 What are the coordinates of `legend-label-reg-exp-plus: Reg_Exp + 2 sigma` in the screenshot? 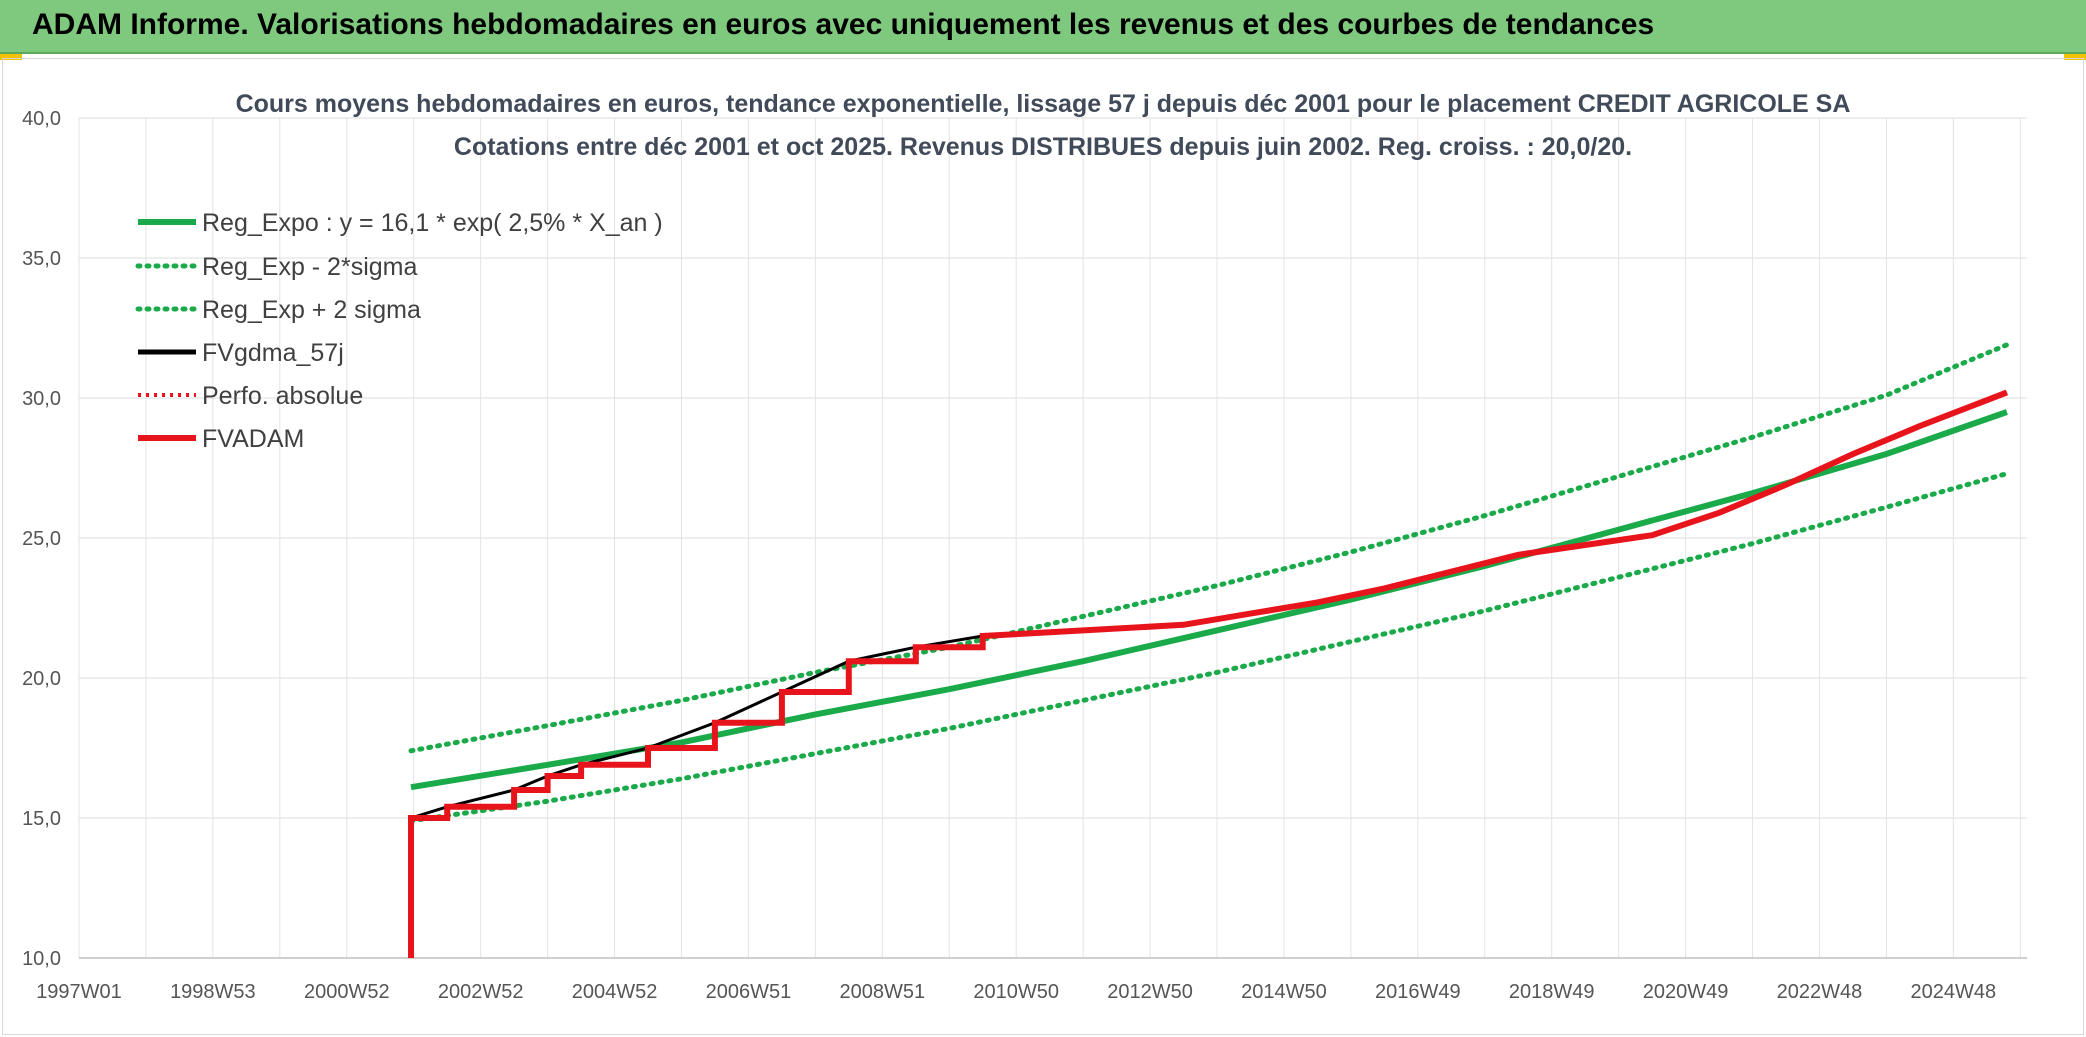 It's located at (311, 310).